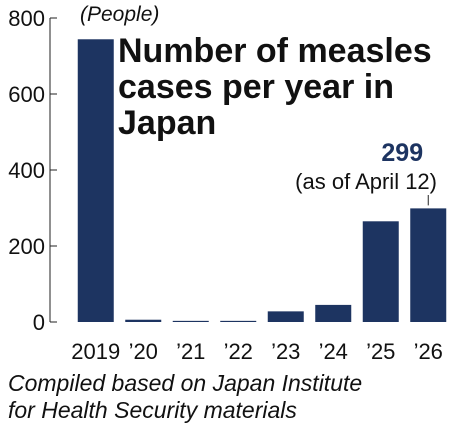 Image resolution: width=450 pixels, height=431 pixels. What do you see at coordinates (26, 94) in the screenshot?
I see `y-tick-label: 600` at bounding box center [26, 94].